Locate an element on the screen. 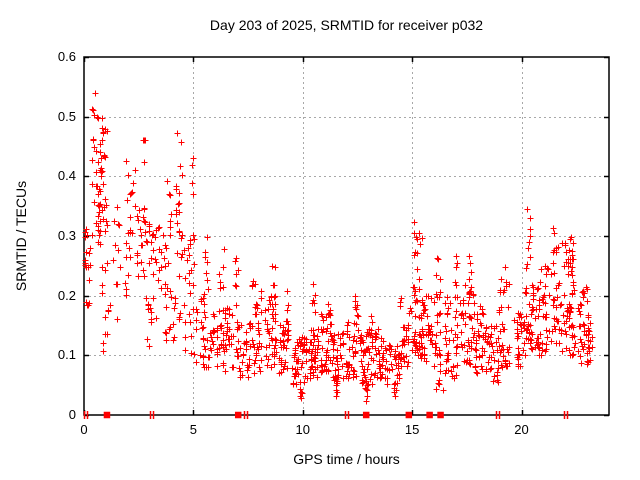 The image size is (640, 480). y-tick-label: 0.1 is located at coordinates (66, 355).